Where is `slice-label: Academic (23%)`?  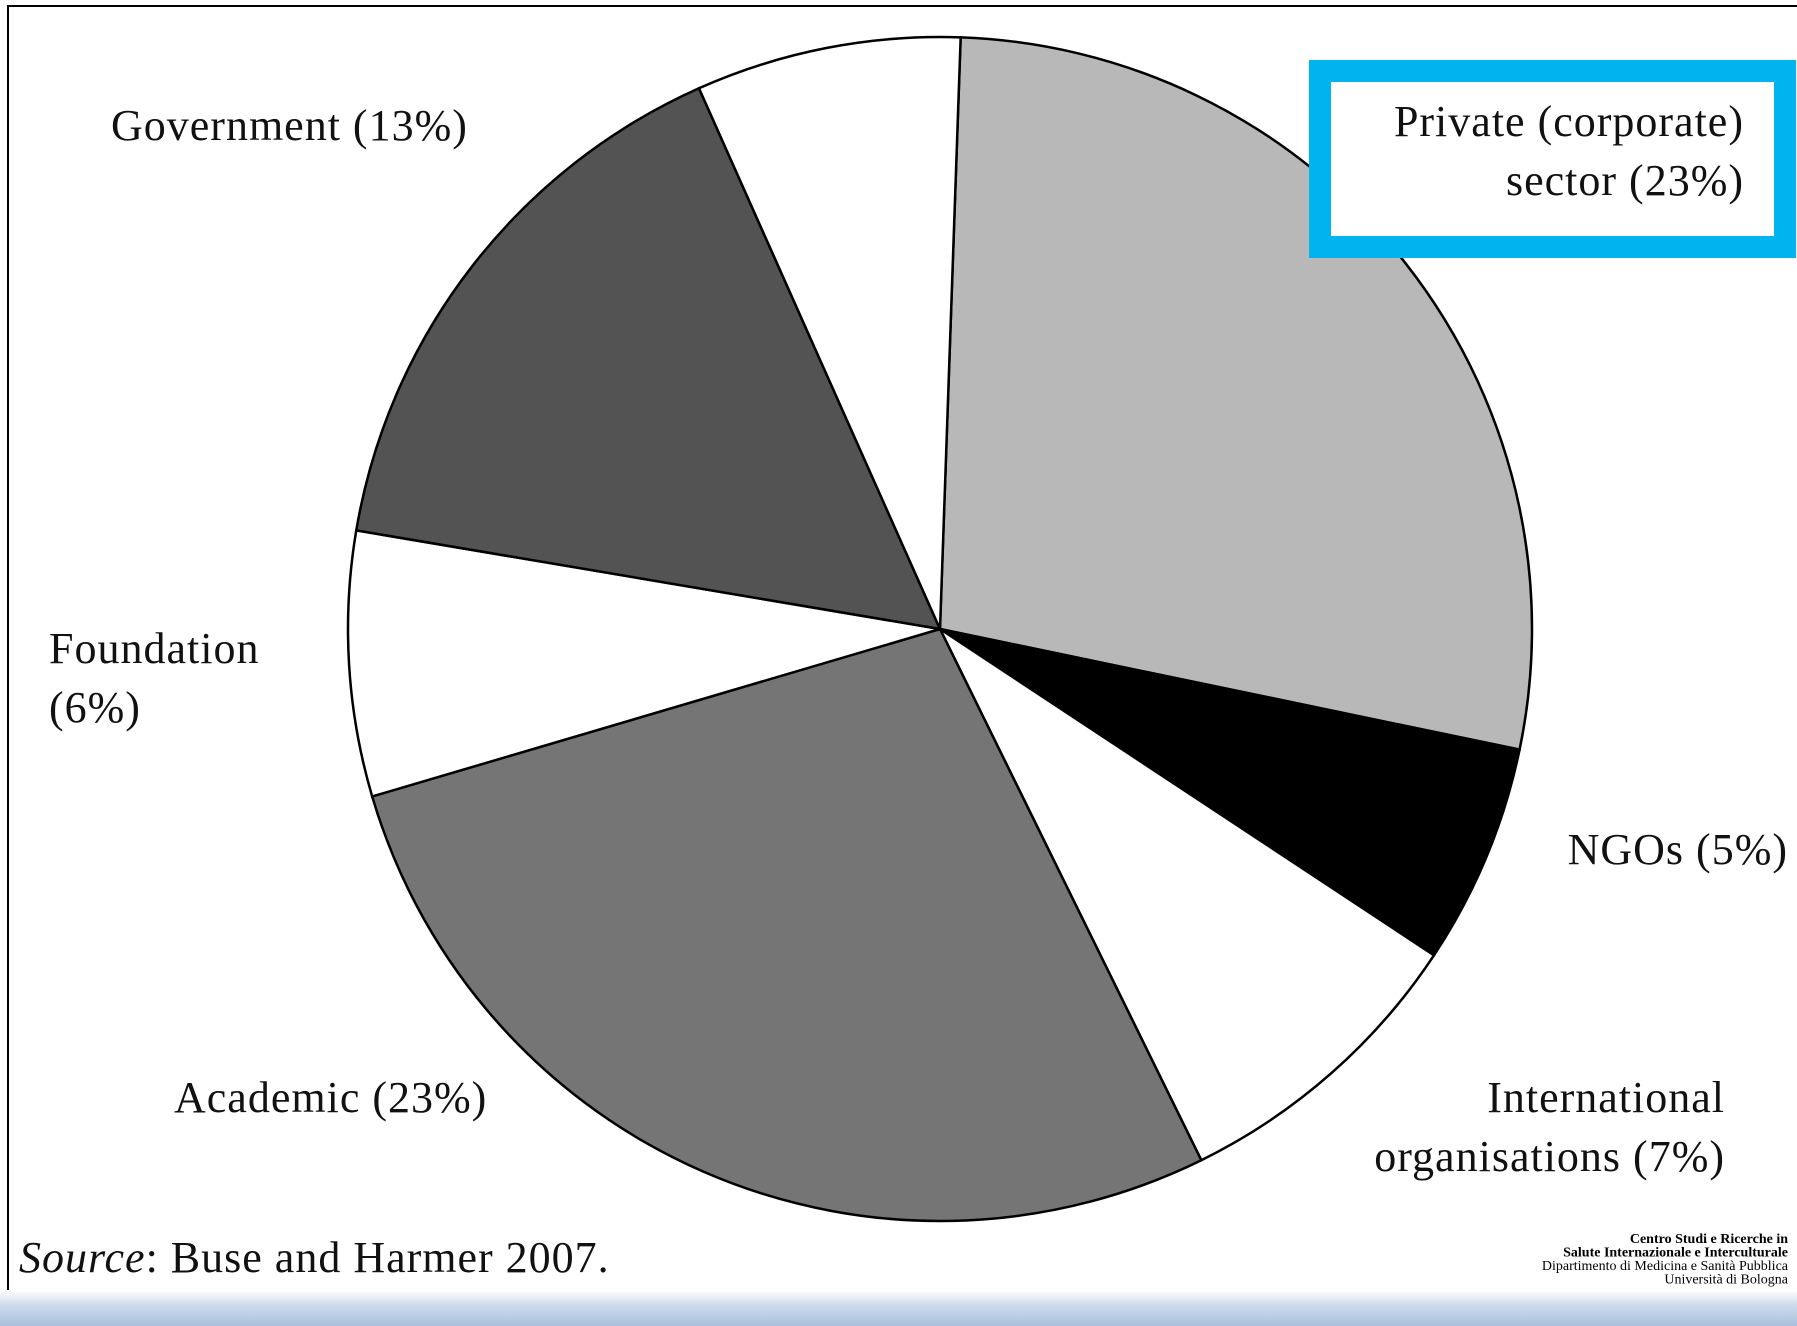 slice-label: Academic (23%) is located at coordinates (330, 1097).